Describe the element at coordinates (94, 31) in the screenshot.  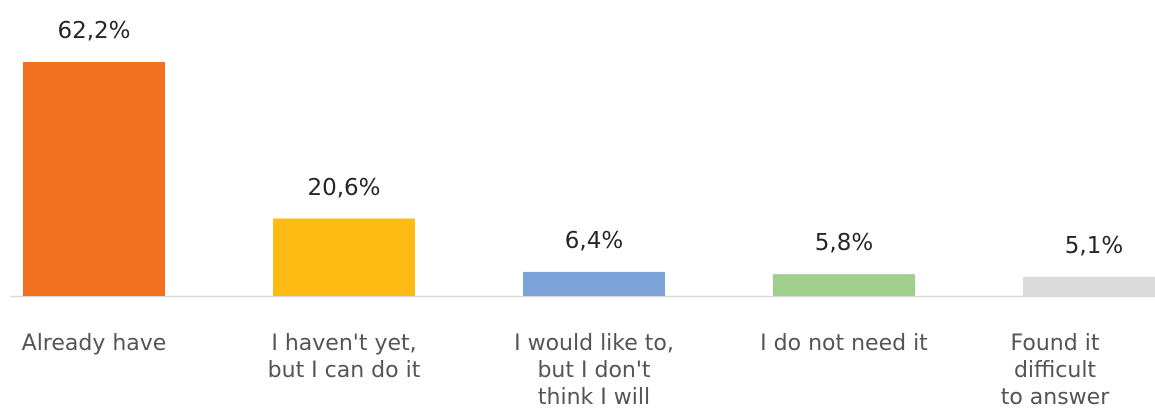
I see `data-label-1: 62,2%` at that location.